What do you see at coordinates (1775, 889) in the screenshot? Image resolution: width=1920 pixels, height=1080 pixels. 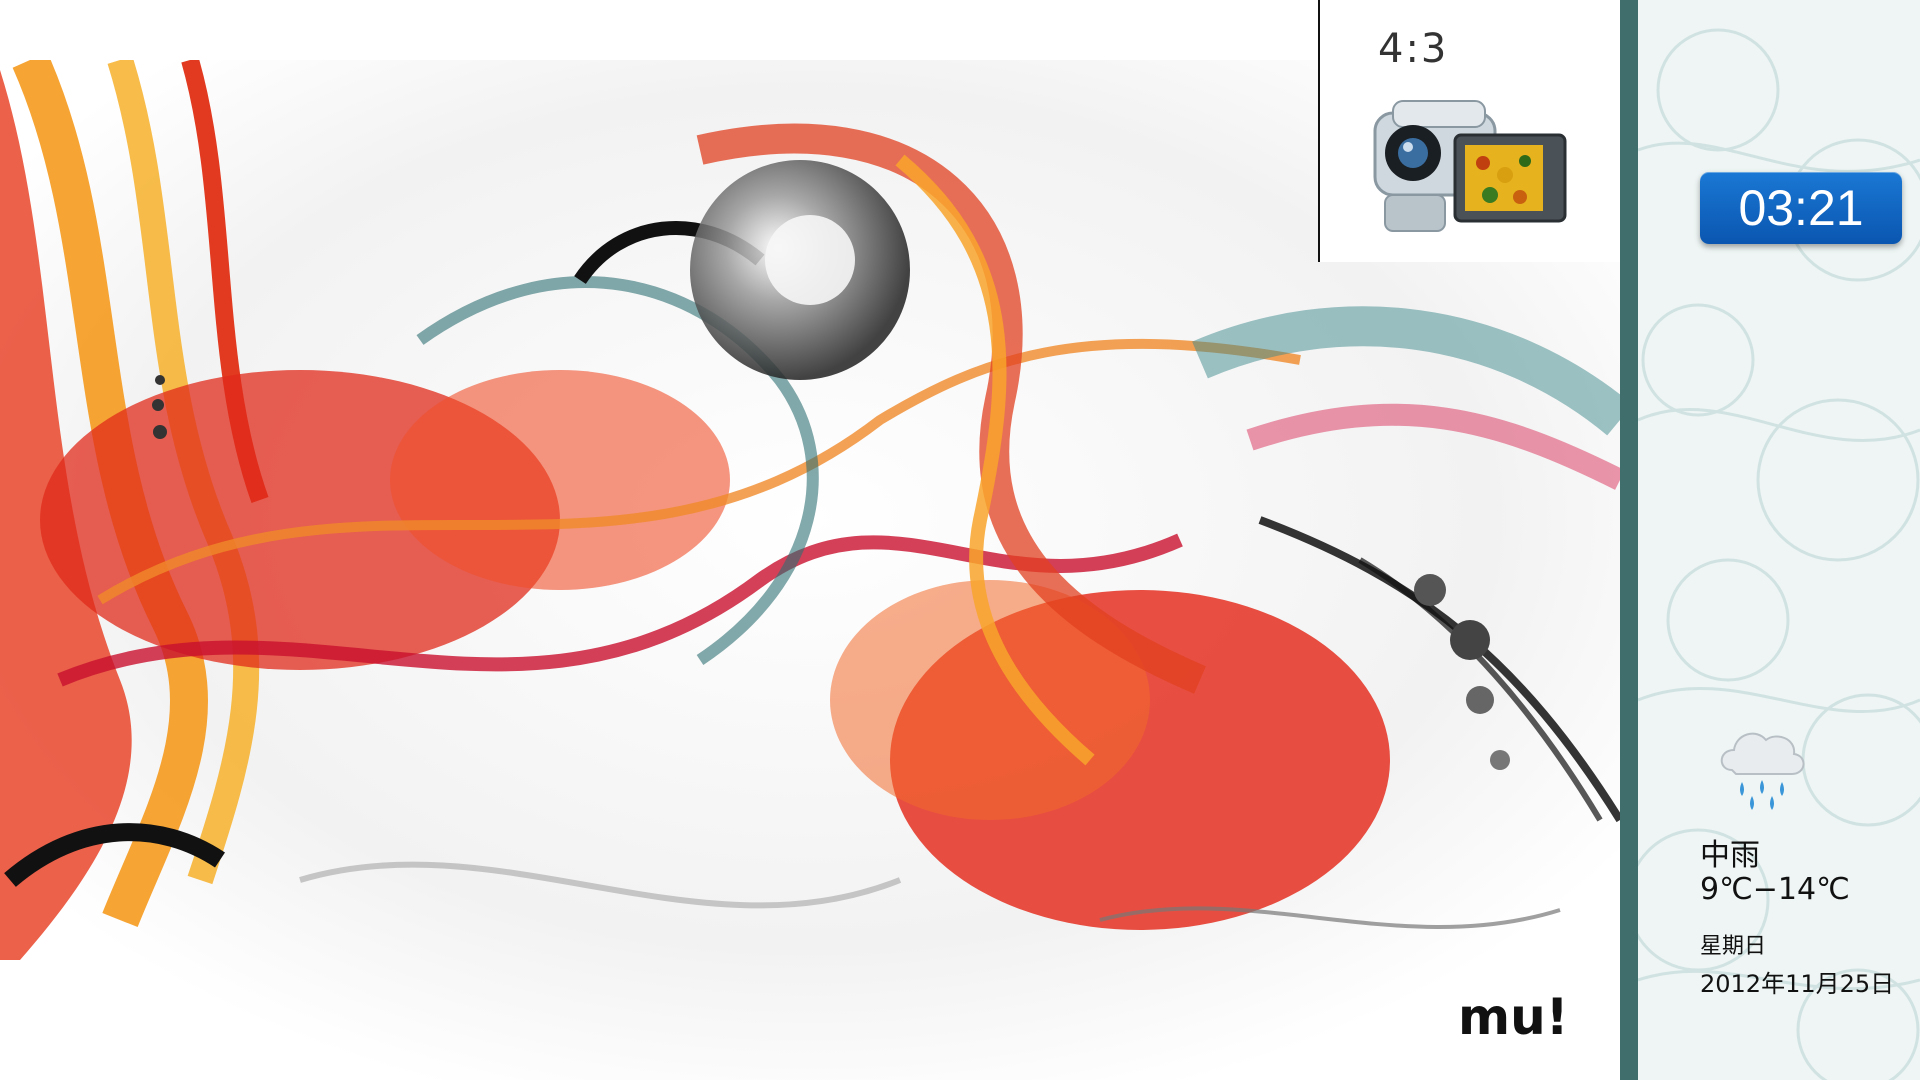 I see `weather-temperature: 9℃−14℃` at bounding box center [1775, 889].